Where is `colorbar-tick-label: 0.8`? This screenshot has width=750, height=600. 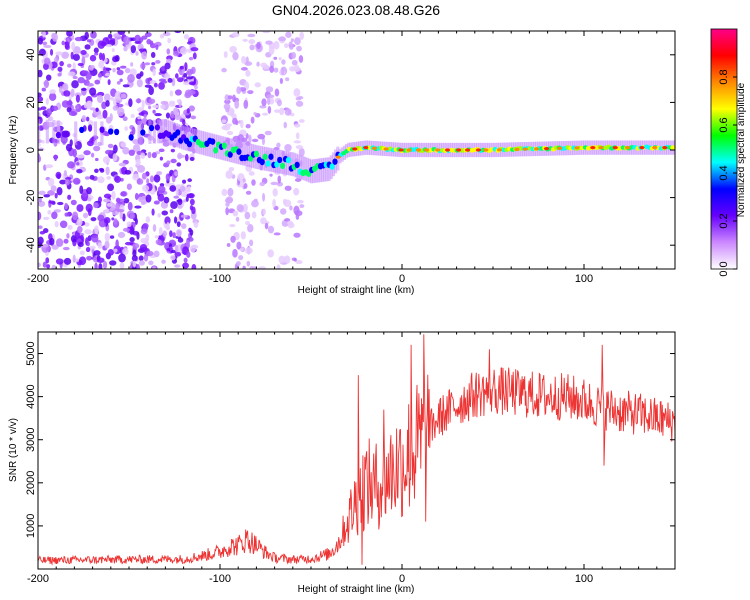 colorbar-tick-label: 0.8 is located at coordinates (724, 76).